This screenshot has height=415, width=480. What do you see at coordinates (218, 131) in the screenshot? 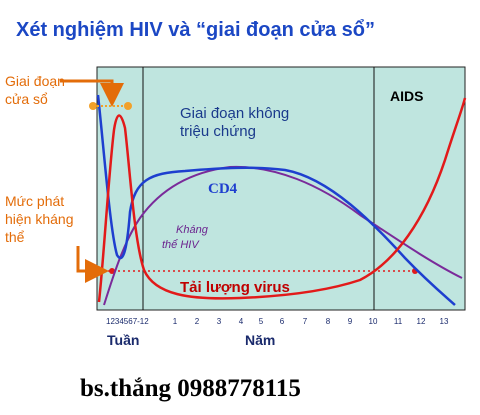
I see `asymptomatic-label-line2: triệu chứng` at bounding box center [218, 131].